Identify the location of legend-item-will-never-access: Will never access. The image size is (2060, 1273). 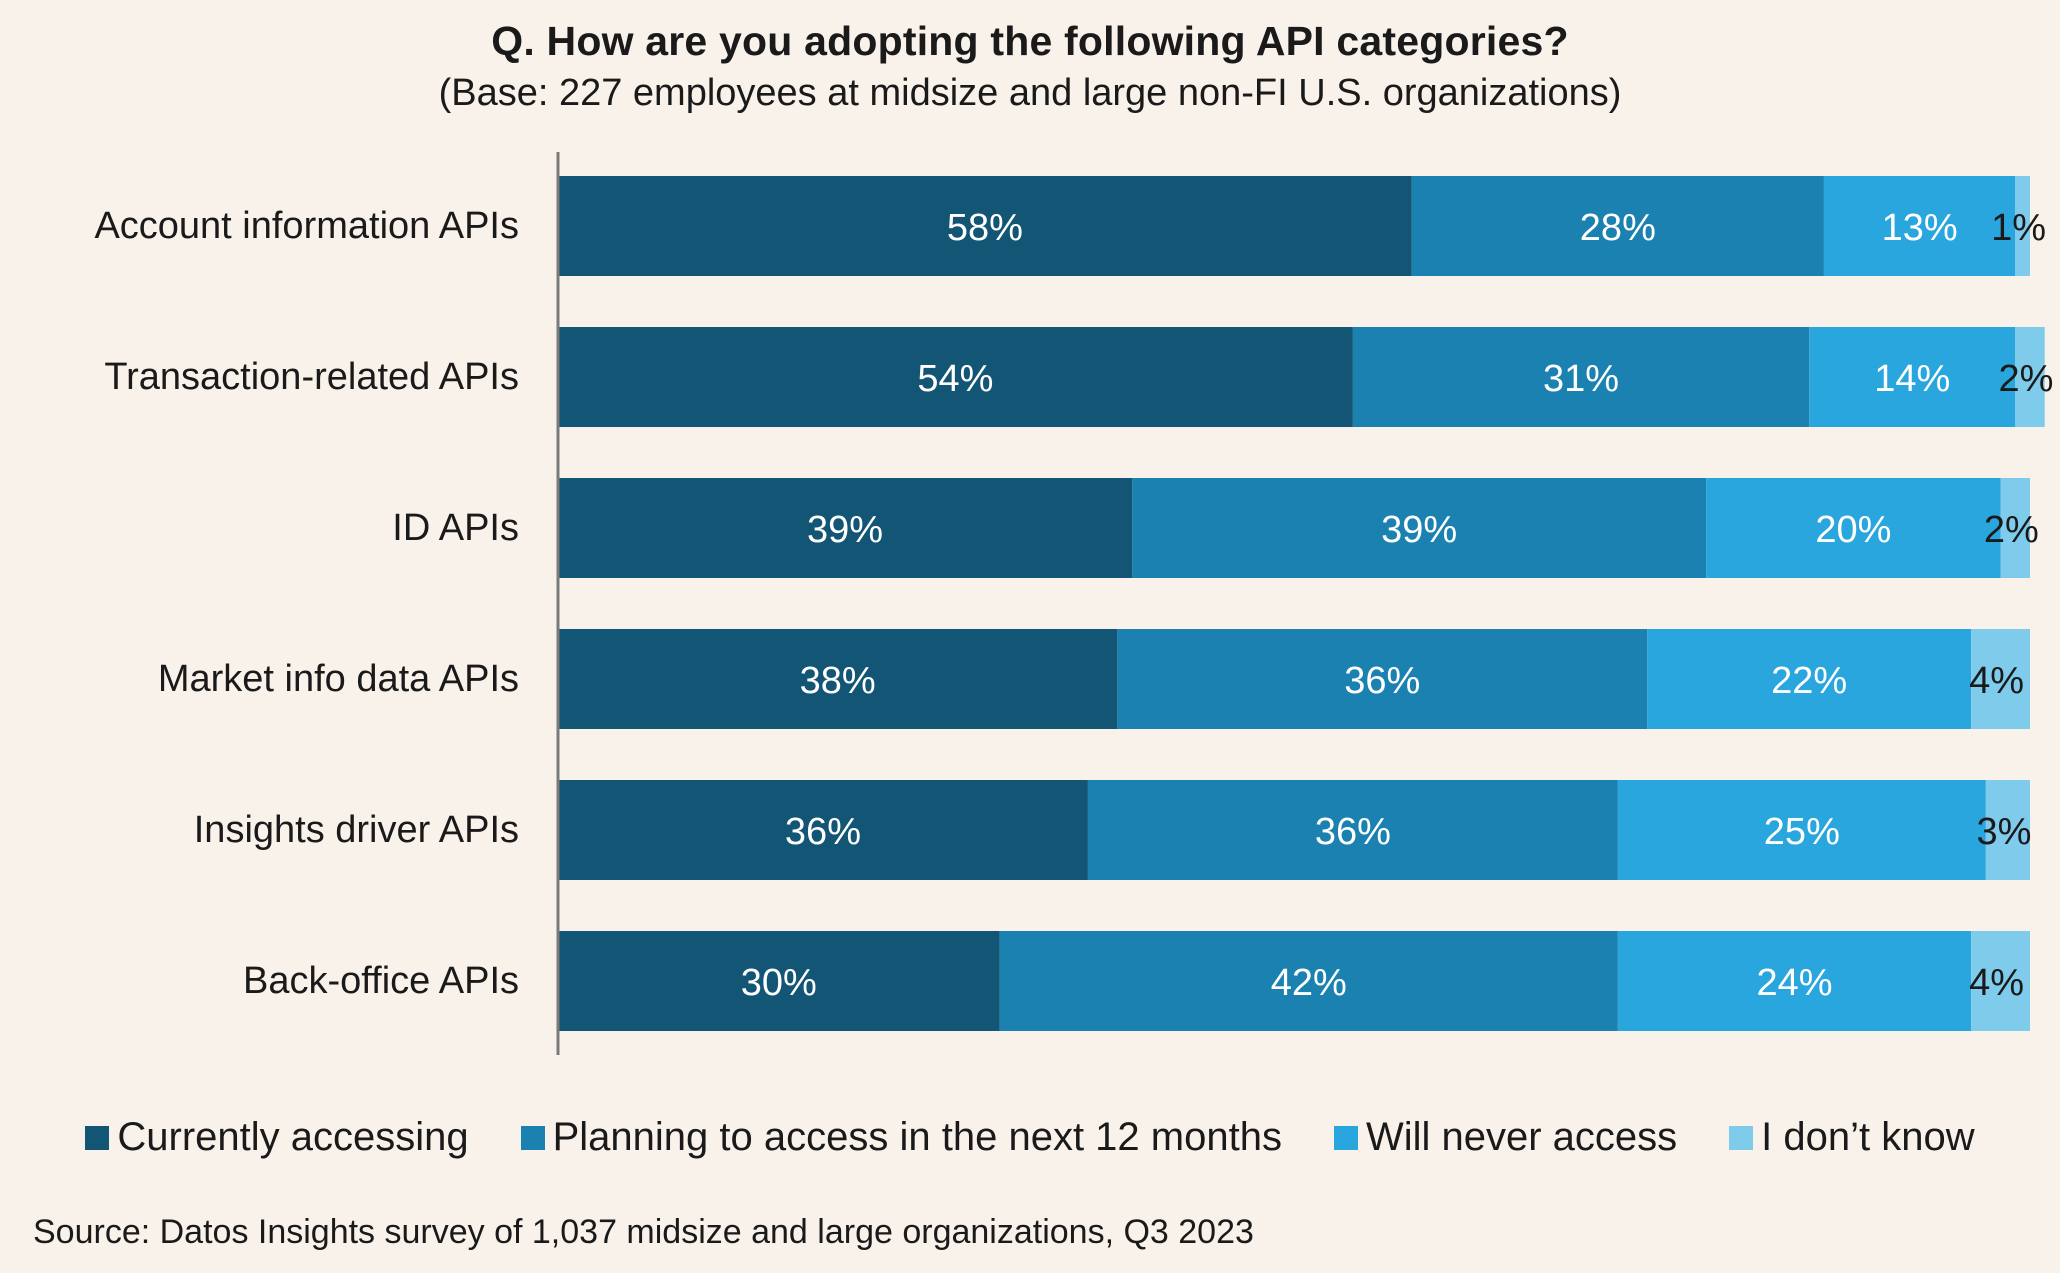
(1505, 1137).